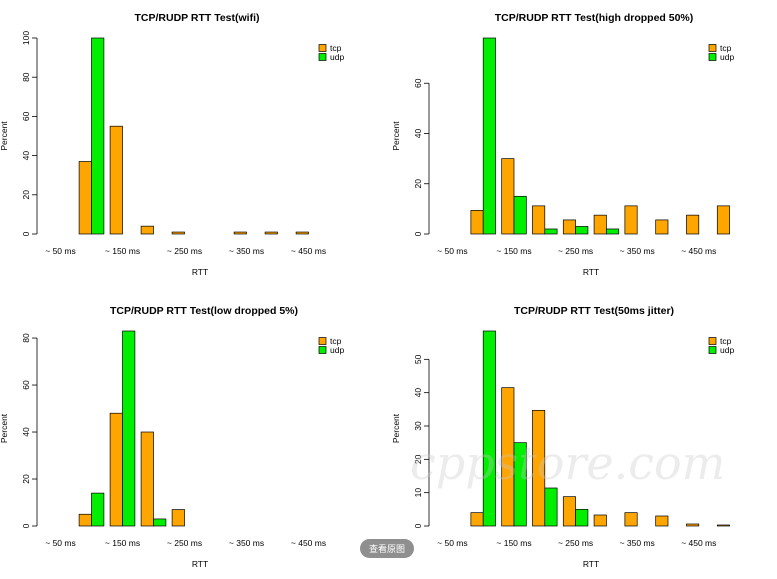 Image resolution: width=777 pixels, height=579 pixels. What do you see at coordinates (594, 18) in the screenshot?
I see `chart-title: TCP/RUDP RTT Test(high dropped 50%)` at bounding box center [594, 18].